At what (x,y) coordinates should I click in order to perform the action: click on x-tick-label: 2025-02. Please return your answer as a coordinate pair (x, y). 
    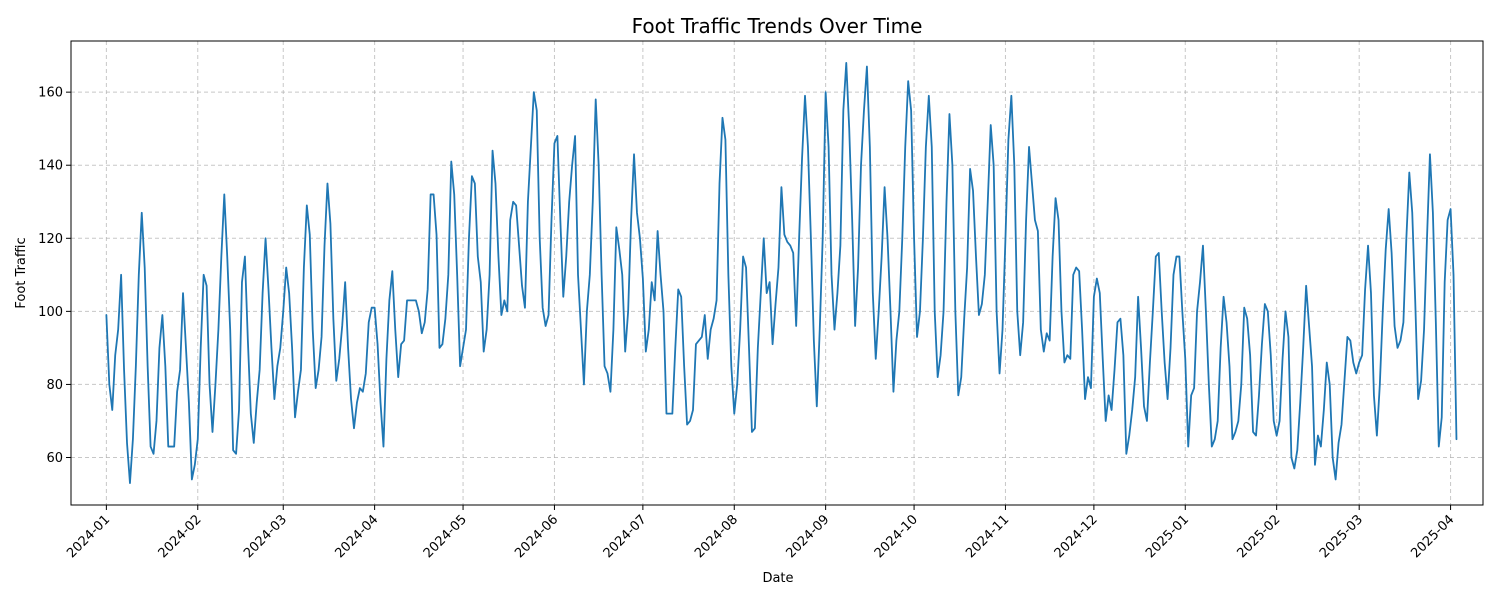
    Looking at the image, I should click on (1258, 536).